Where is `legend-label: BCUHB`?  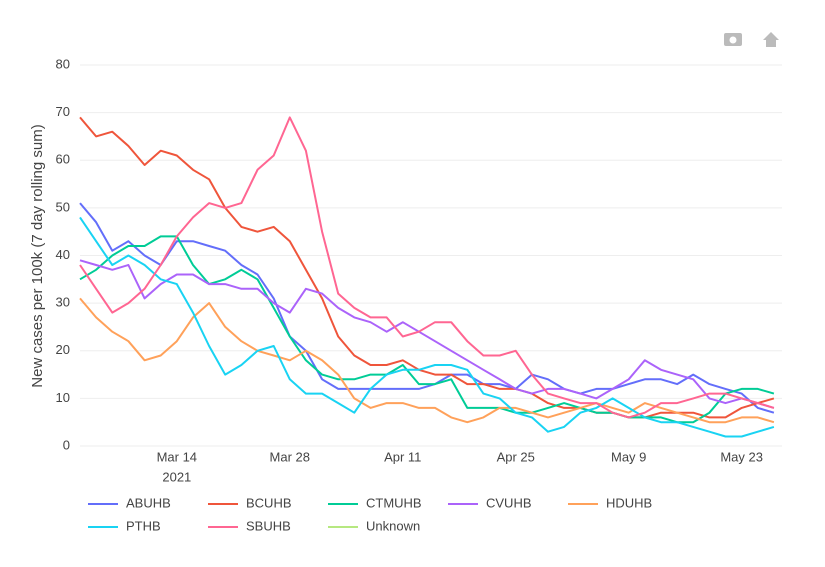
legend-label: BCUHB is located at coordinates (269, 502).